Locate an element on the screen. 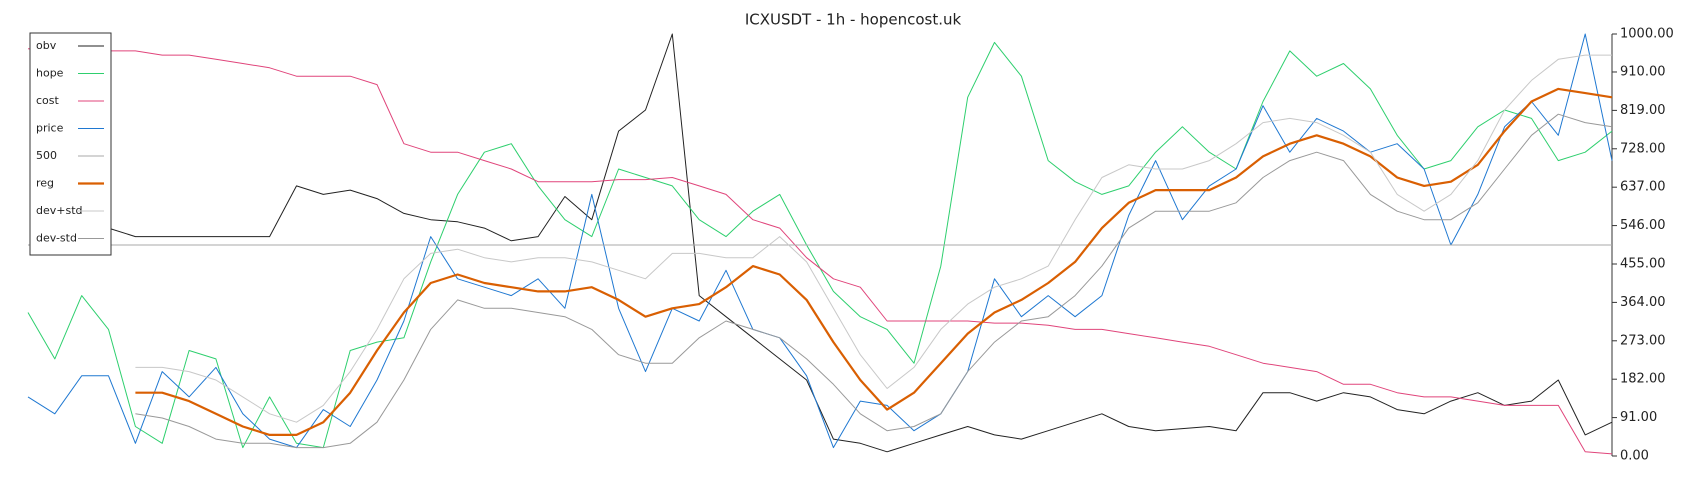 The height and width of the screenshot is (500, 1700). y-tick-label: 182.00 is located at coordinates (1643, 379).